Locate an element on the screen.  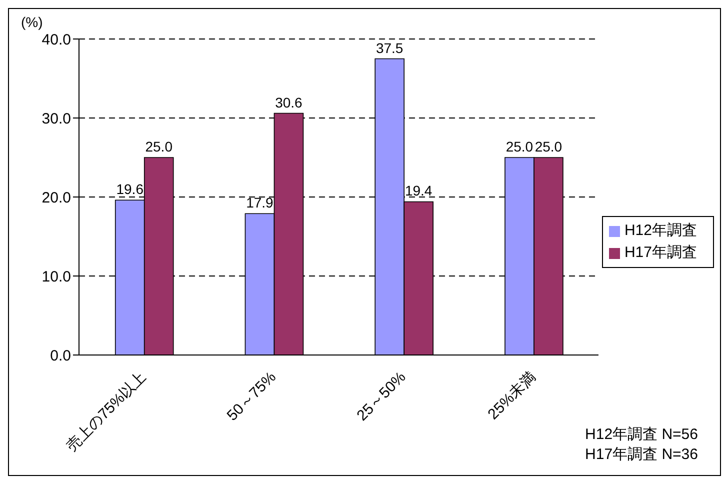
x-tick-label: 50～75% is located at coordinates (252, 396).